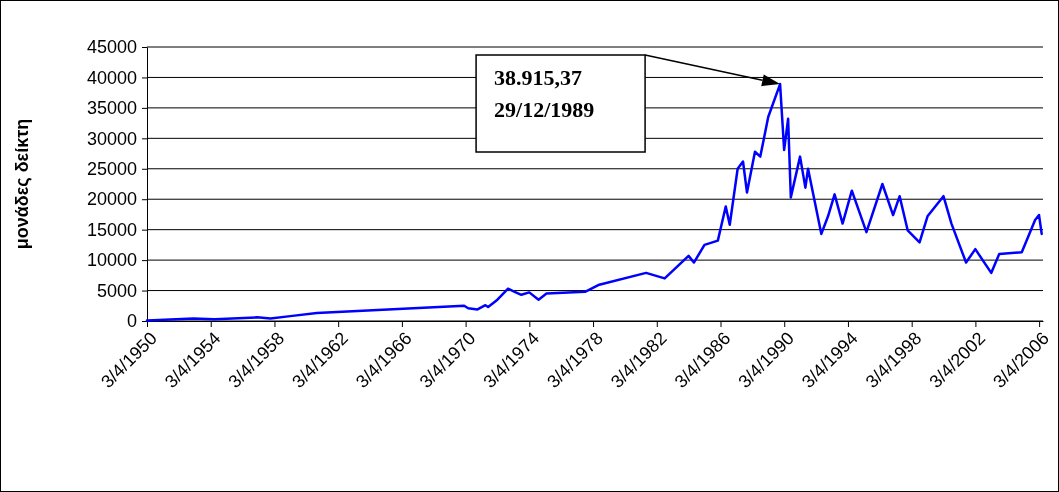  I want to click on annotation: 38.915,37 29/12/1989, so click(544, 93).